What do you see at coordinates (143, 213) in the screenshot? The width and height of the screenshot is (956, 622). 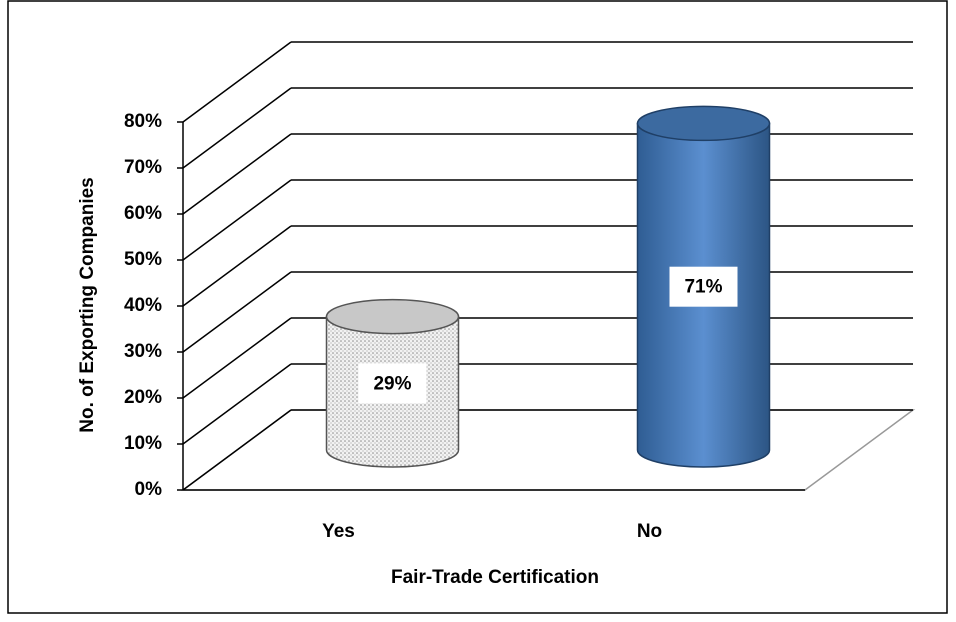 I see `y-tick-label: 60%` at bounding box center [143, 213].